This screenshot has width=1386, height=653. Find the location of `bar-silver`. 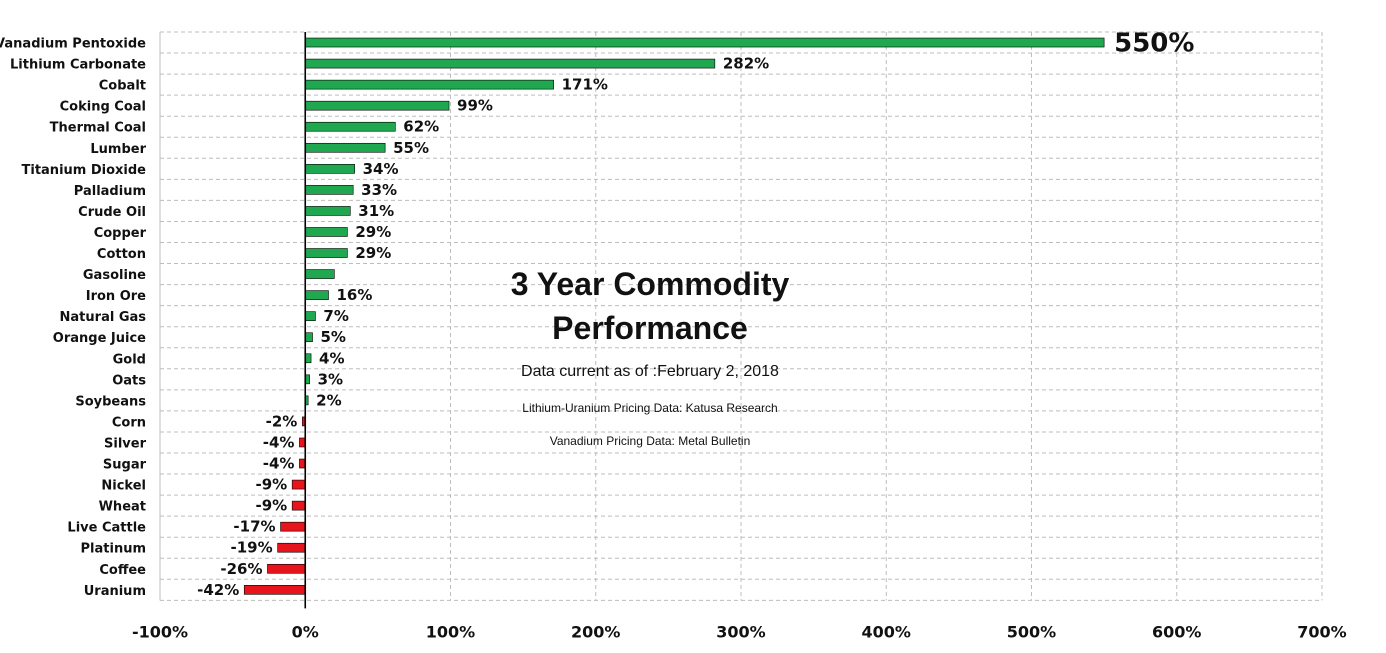

bar-silver is located at coordinates (302, 442).